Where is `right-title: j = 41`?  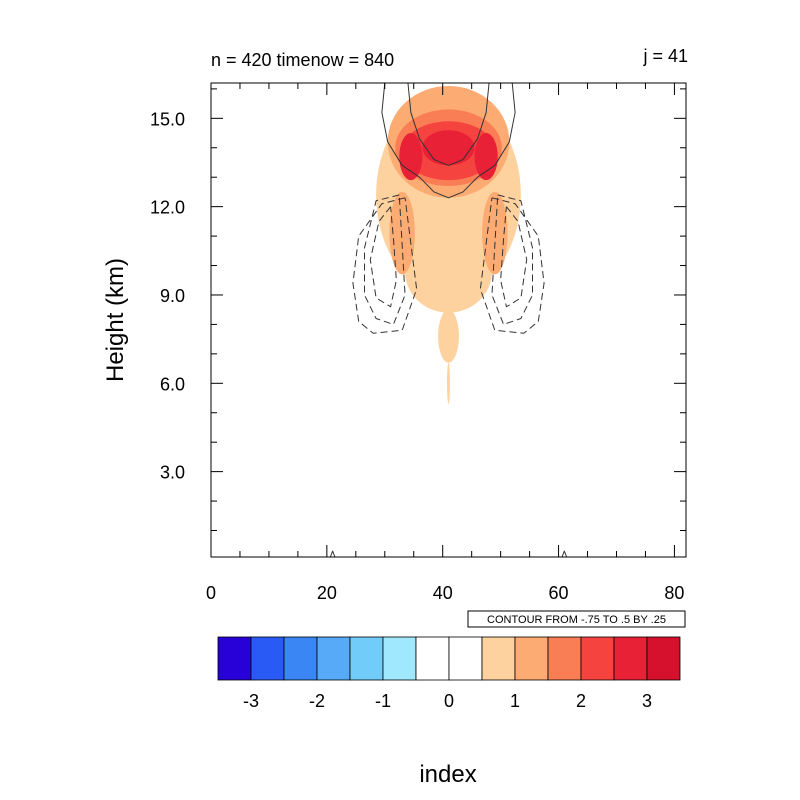
right-title: j = 41 is located at coordinates (665, 56).